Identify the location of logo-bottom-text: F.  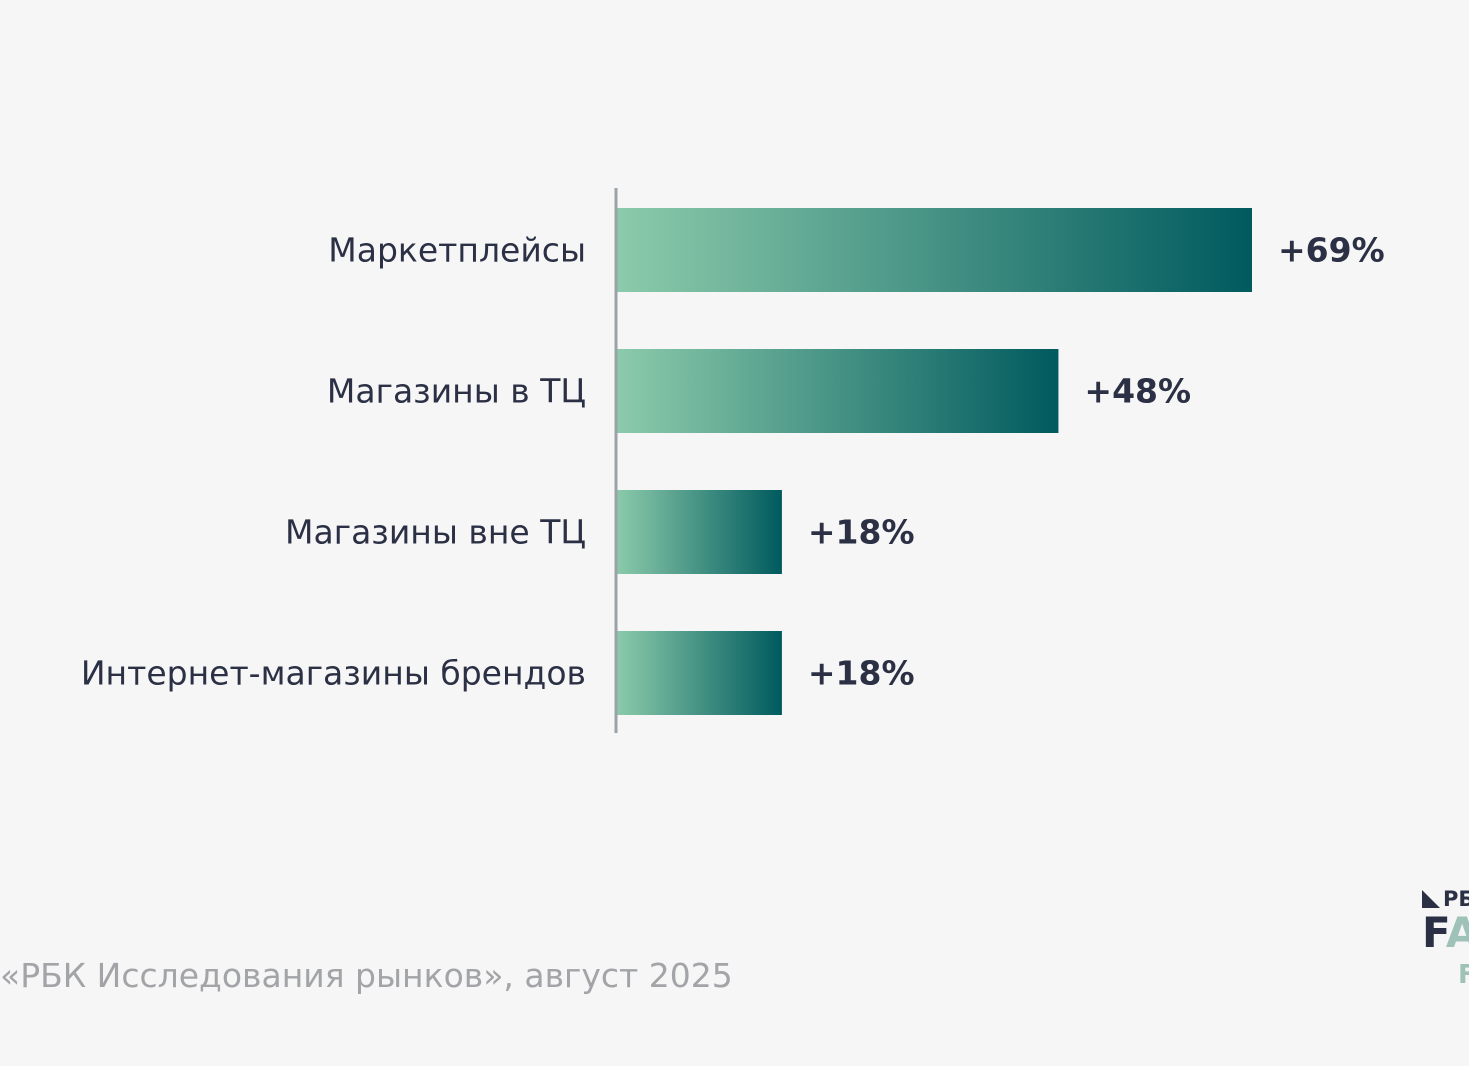
(1463, 975).